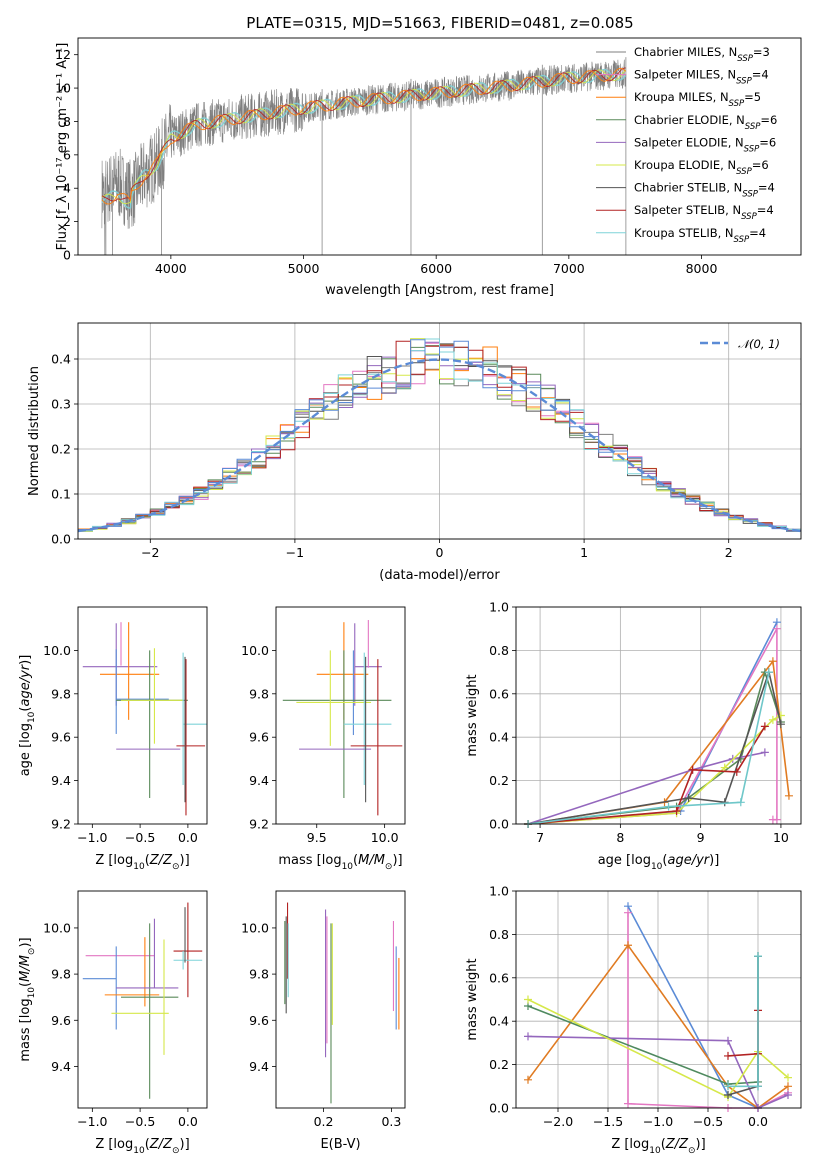 The height and width of the screenshot is (1174, 819). Describe the element at coordinates (67, 188) in the screenshot. I see `y-tick-label: 4` at that location.